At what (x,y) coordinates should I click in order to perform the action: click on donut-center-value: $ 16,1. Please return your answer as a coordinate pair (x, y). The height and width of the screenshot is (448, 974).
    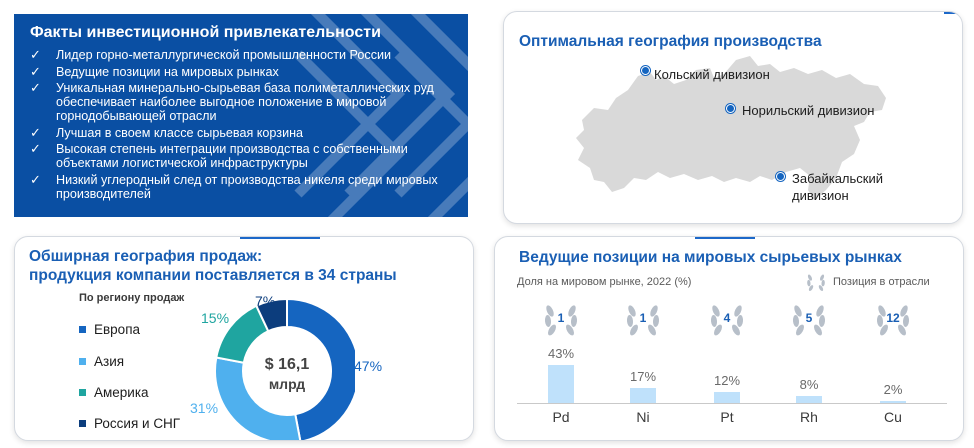
    Looking at the image, I should click on (287, 364).